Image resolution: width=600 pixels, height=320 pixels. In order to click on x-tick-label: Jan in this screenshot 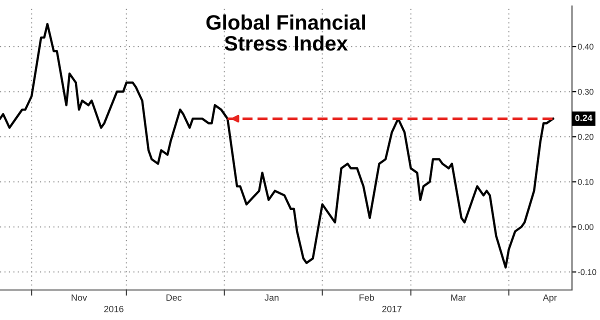, I will do `click(271, 297)`.